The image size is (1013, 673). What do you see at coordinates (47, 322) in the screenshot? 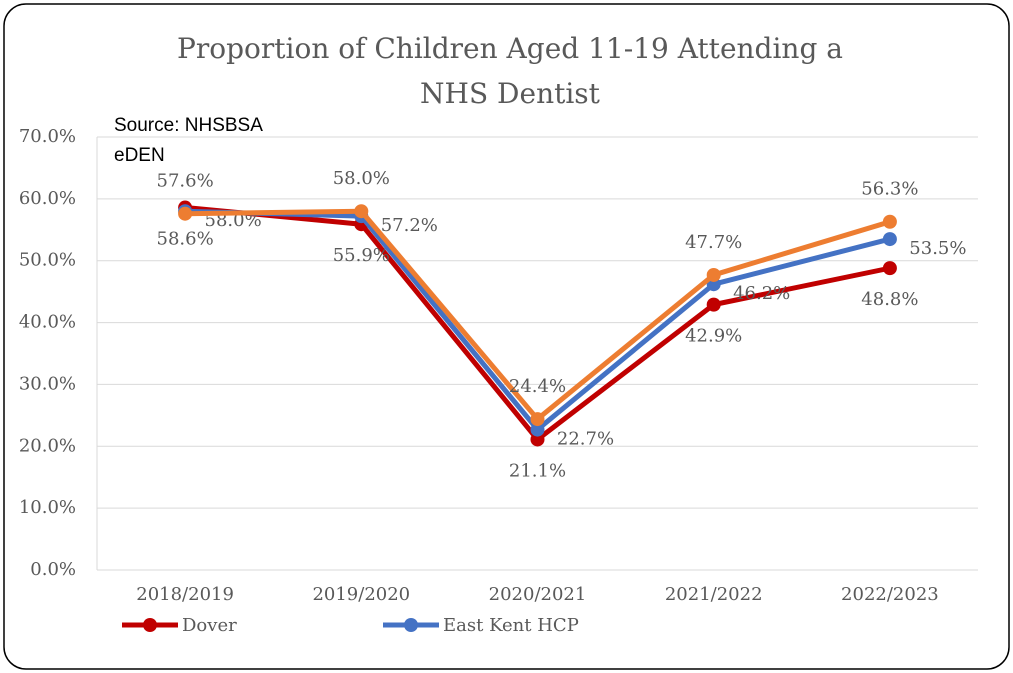
I see `y-tick-label: 40.0%` at bounding box center [47, 322].